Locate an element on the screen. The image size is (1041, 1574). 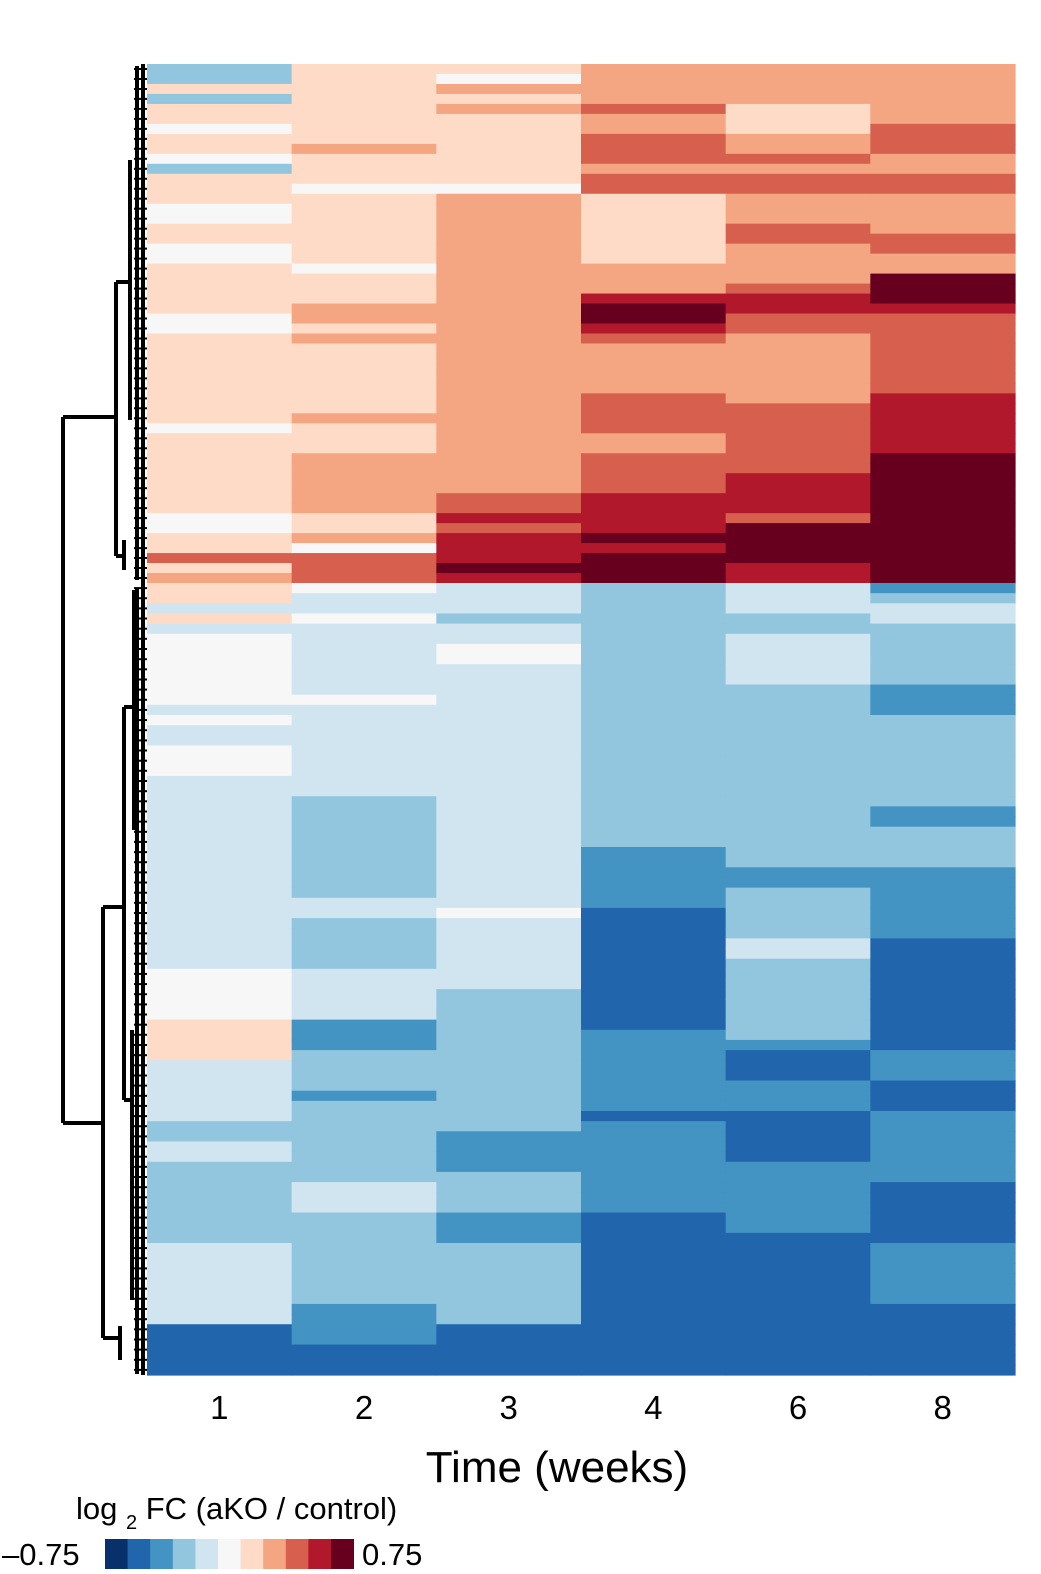
x-tick-label: 1 is located at coordinates (219, 1407).